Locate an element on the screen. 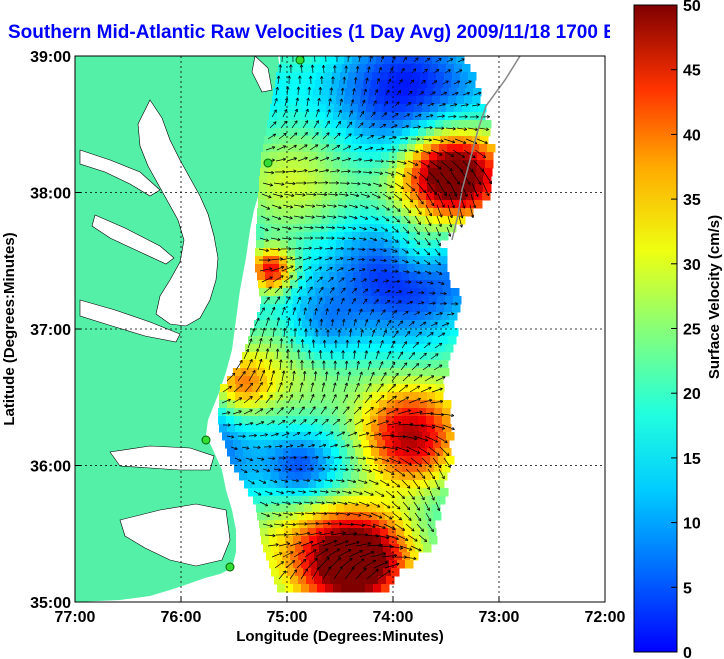 This screenshot has height=659, width=724. colorbar-tick-label: 15 is located at coordinates (692, 459).